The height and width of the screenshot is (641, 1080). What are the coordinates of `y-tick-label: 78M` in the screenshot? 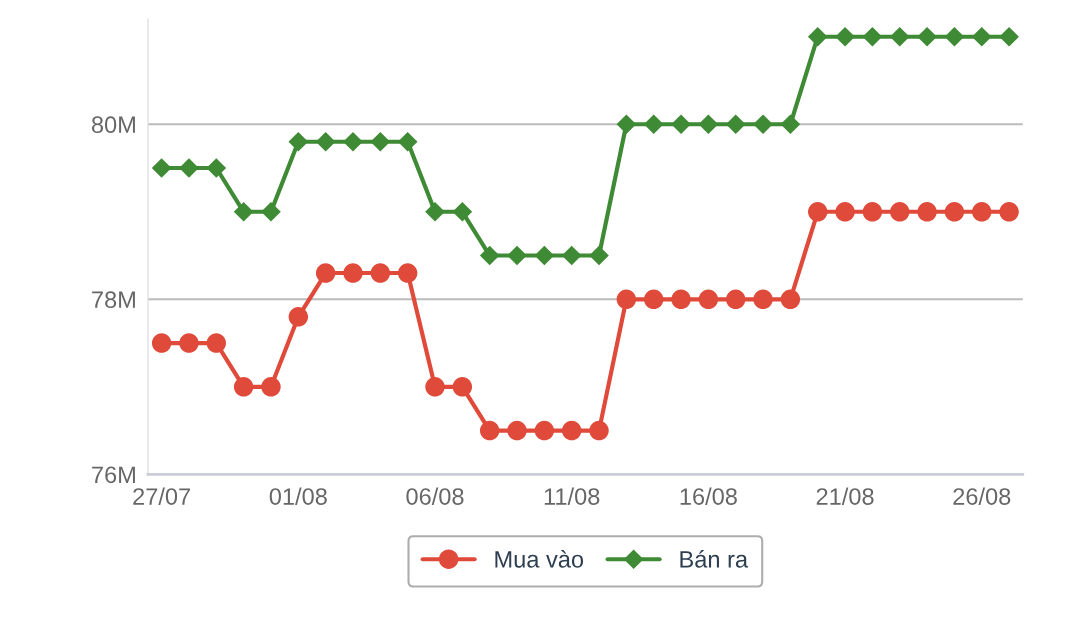 It's located at (113, 300).